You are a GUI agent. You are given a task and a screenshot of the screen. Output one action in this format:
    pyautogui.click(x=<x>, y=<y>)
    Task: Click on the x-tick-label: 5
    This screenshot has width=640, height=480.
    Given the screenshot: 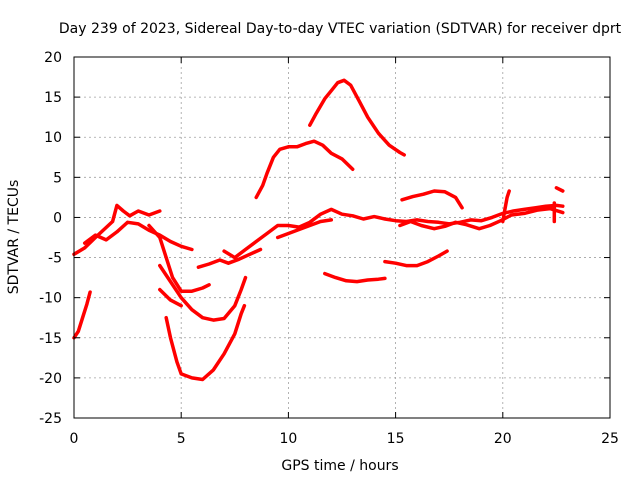 What is the action you would take?
    pyautogui.click(x=181, y=439)
    